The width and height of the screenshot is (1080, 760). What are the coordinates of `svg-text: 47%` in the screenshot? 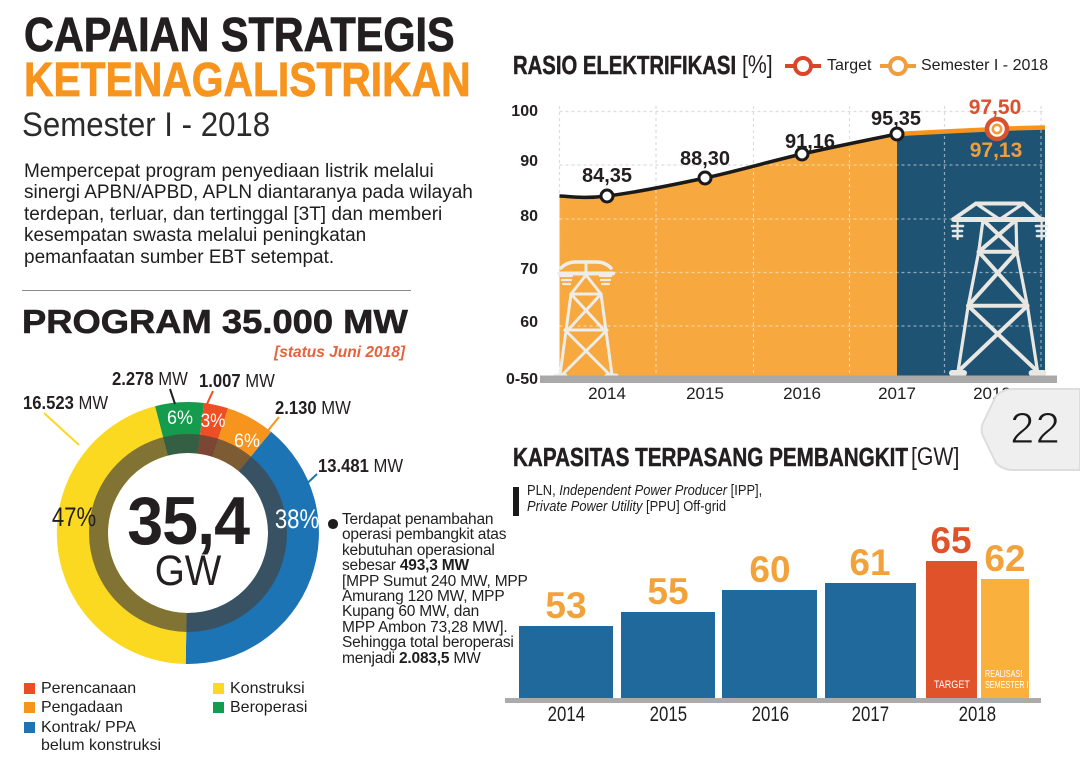 It's located at (74, 518).